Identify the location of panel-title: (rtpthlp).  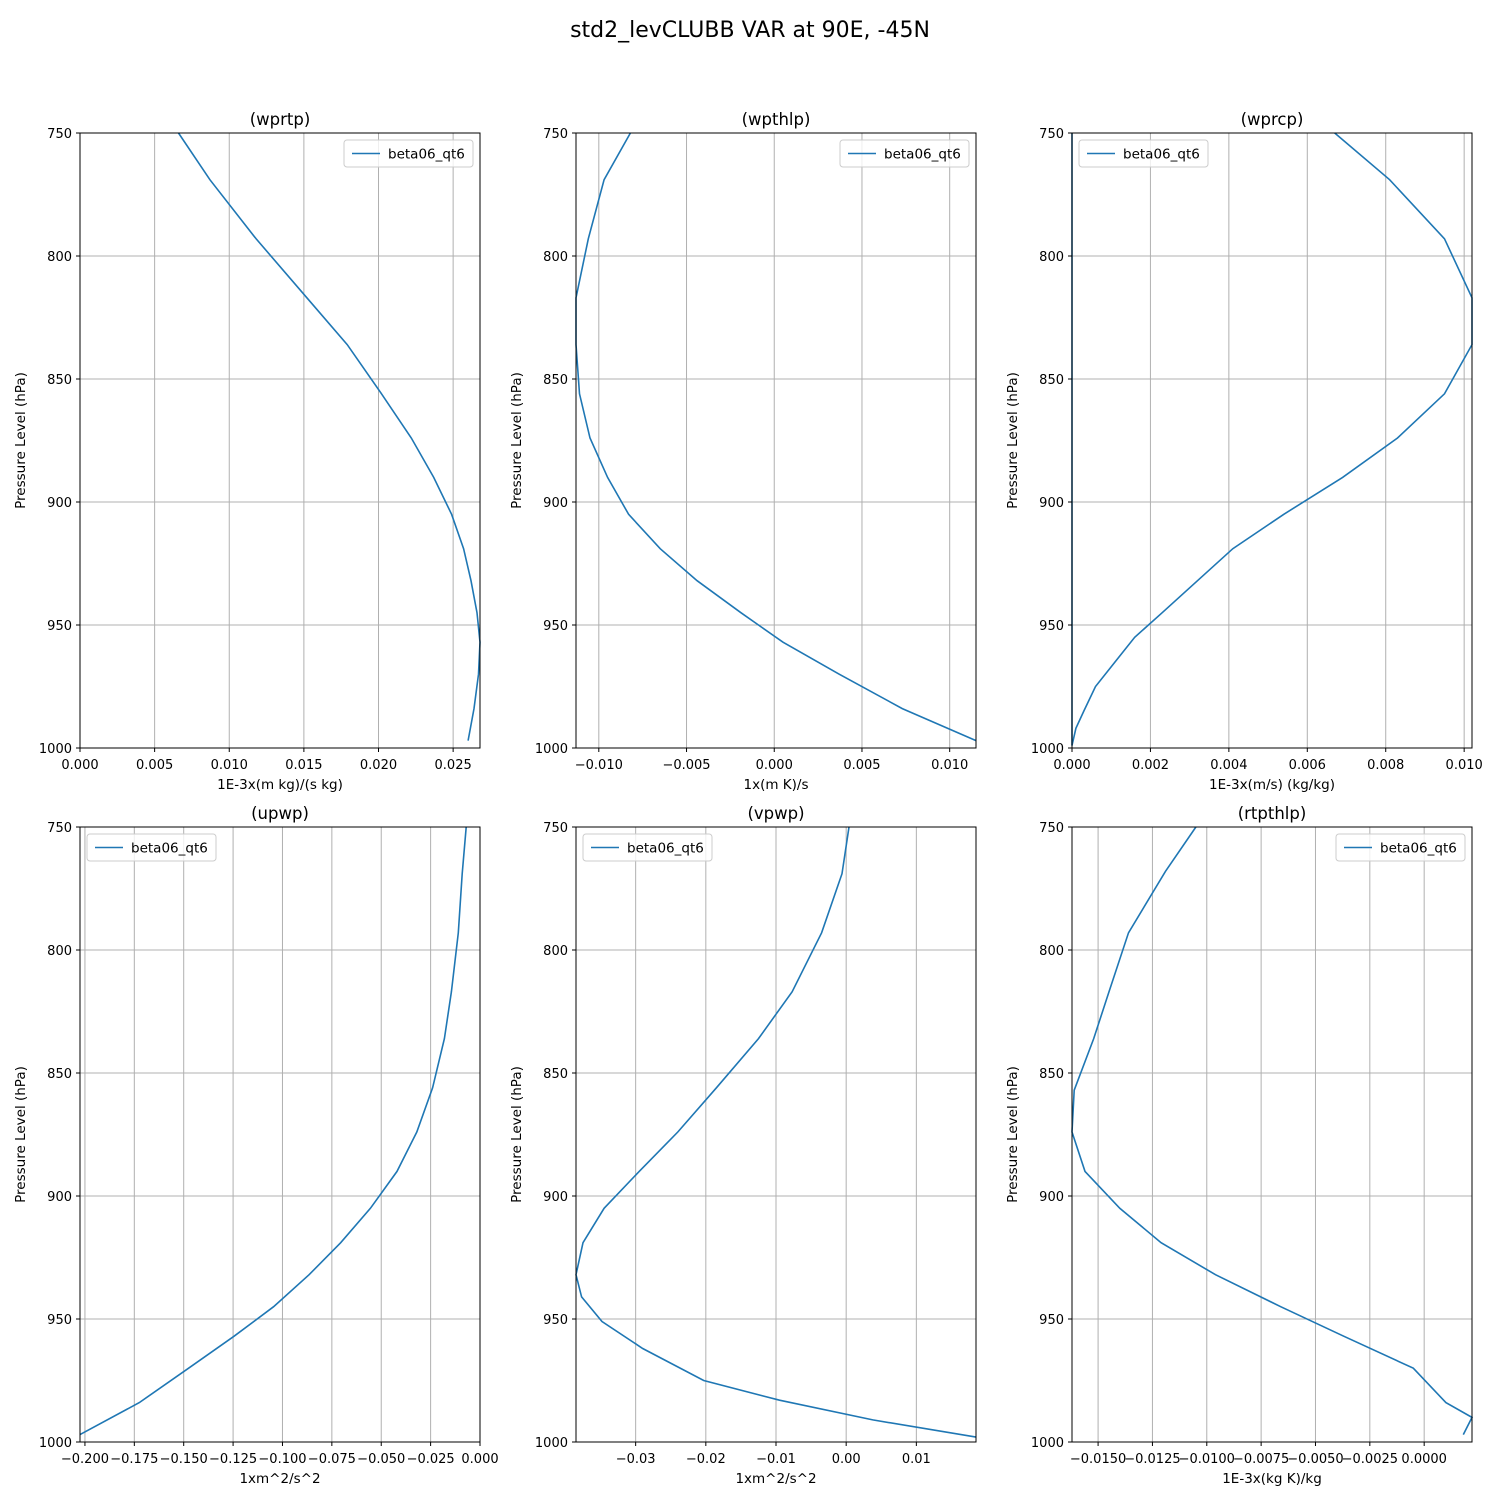
(1272, 813).